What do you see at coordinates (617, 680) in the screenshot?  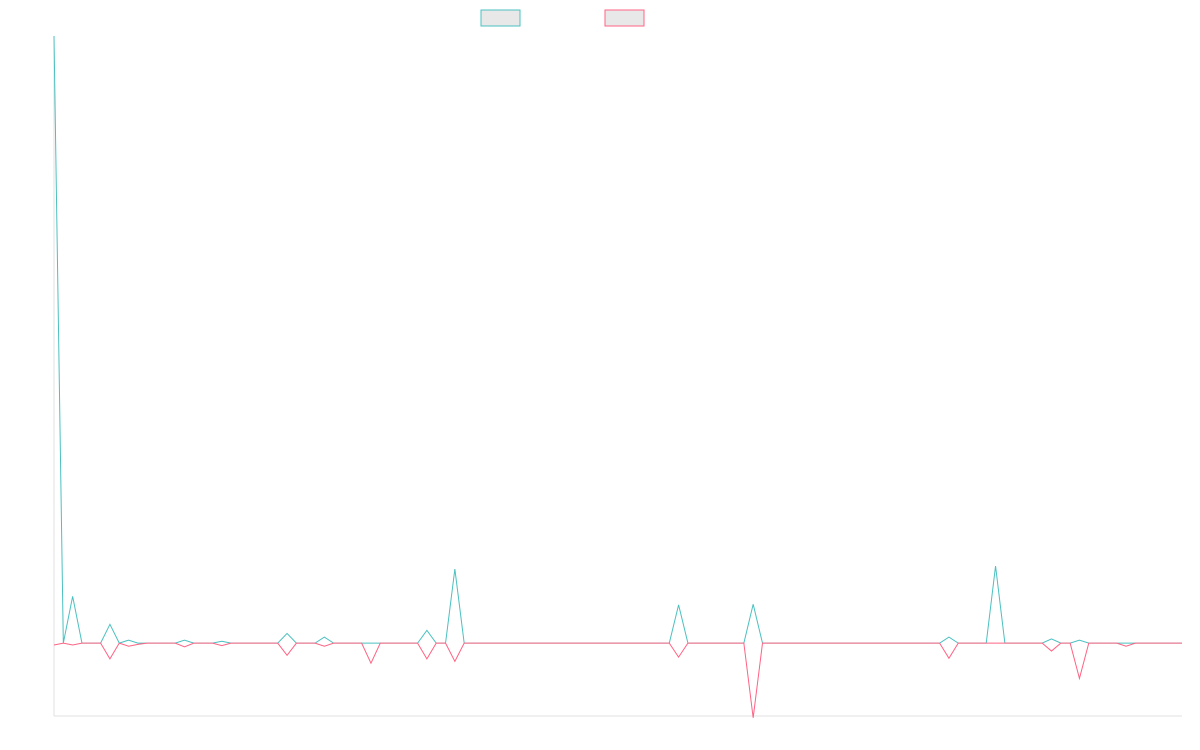 I see `series-line` at bounding box center [617, 680].